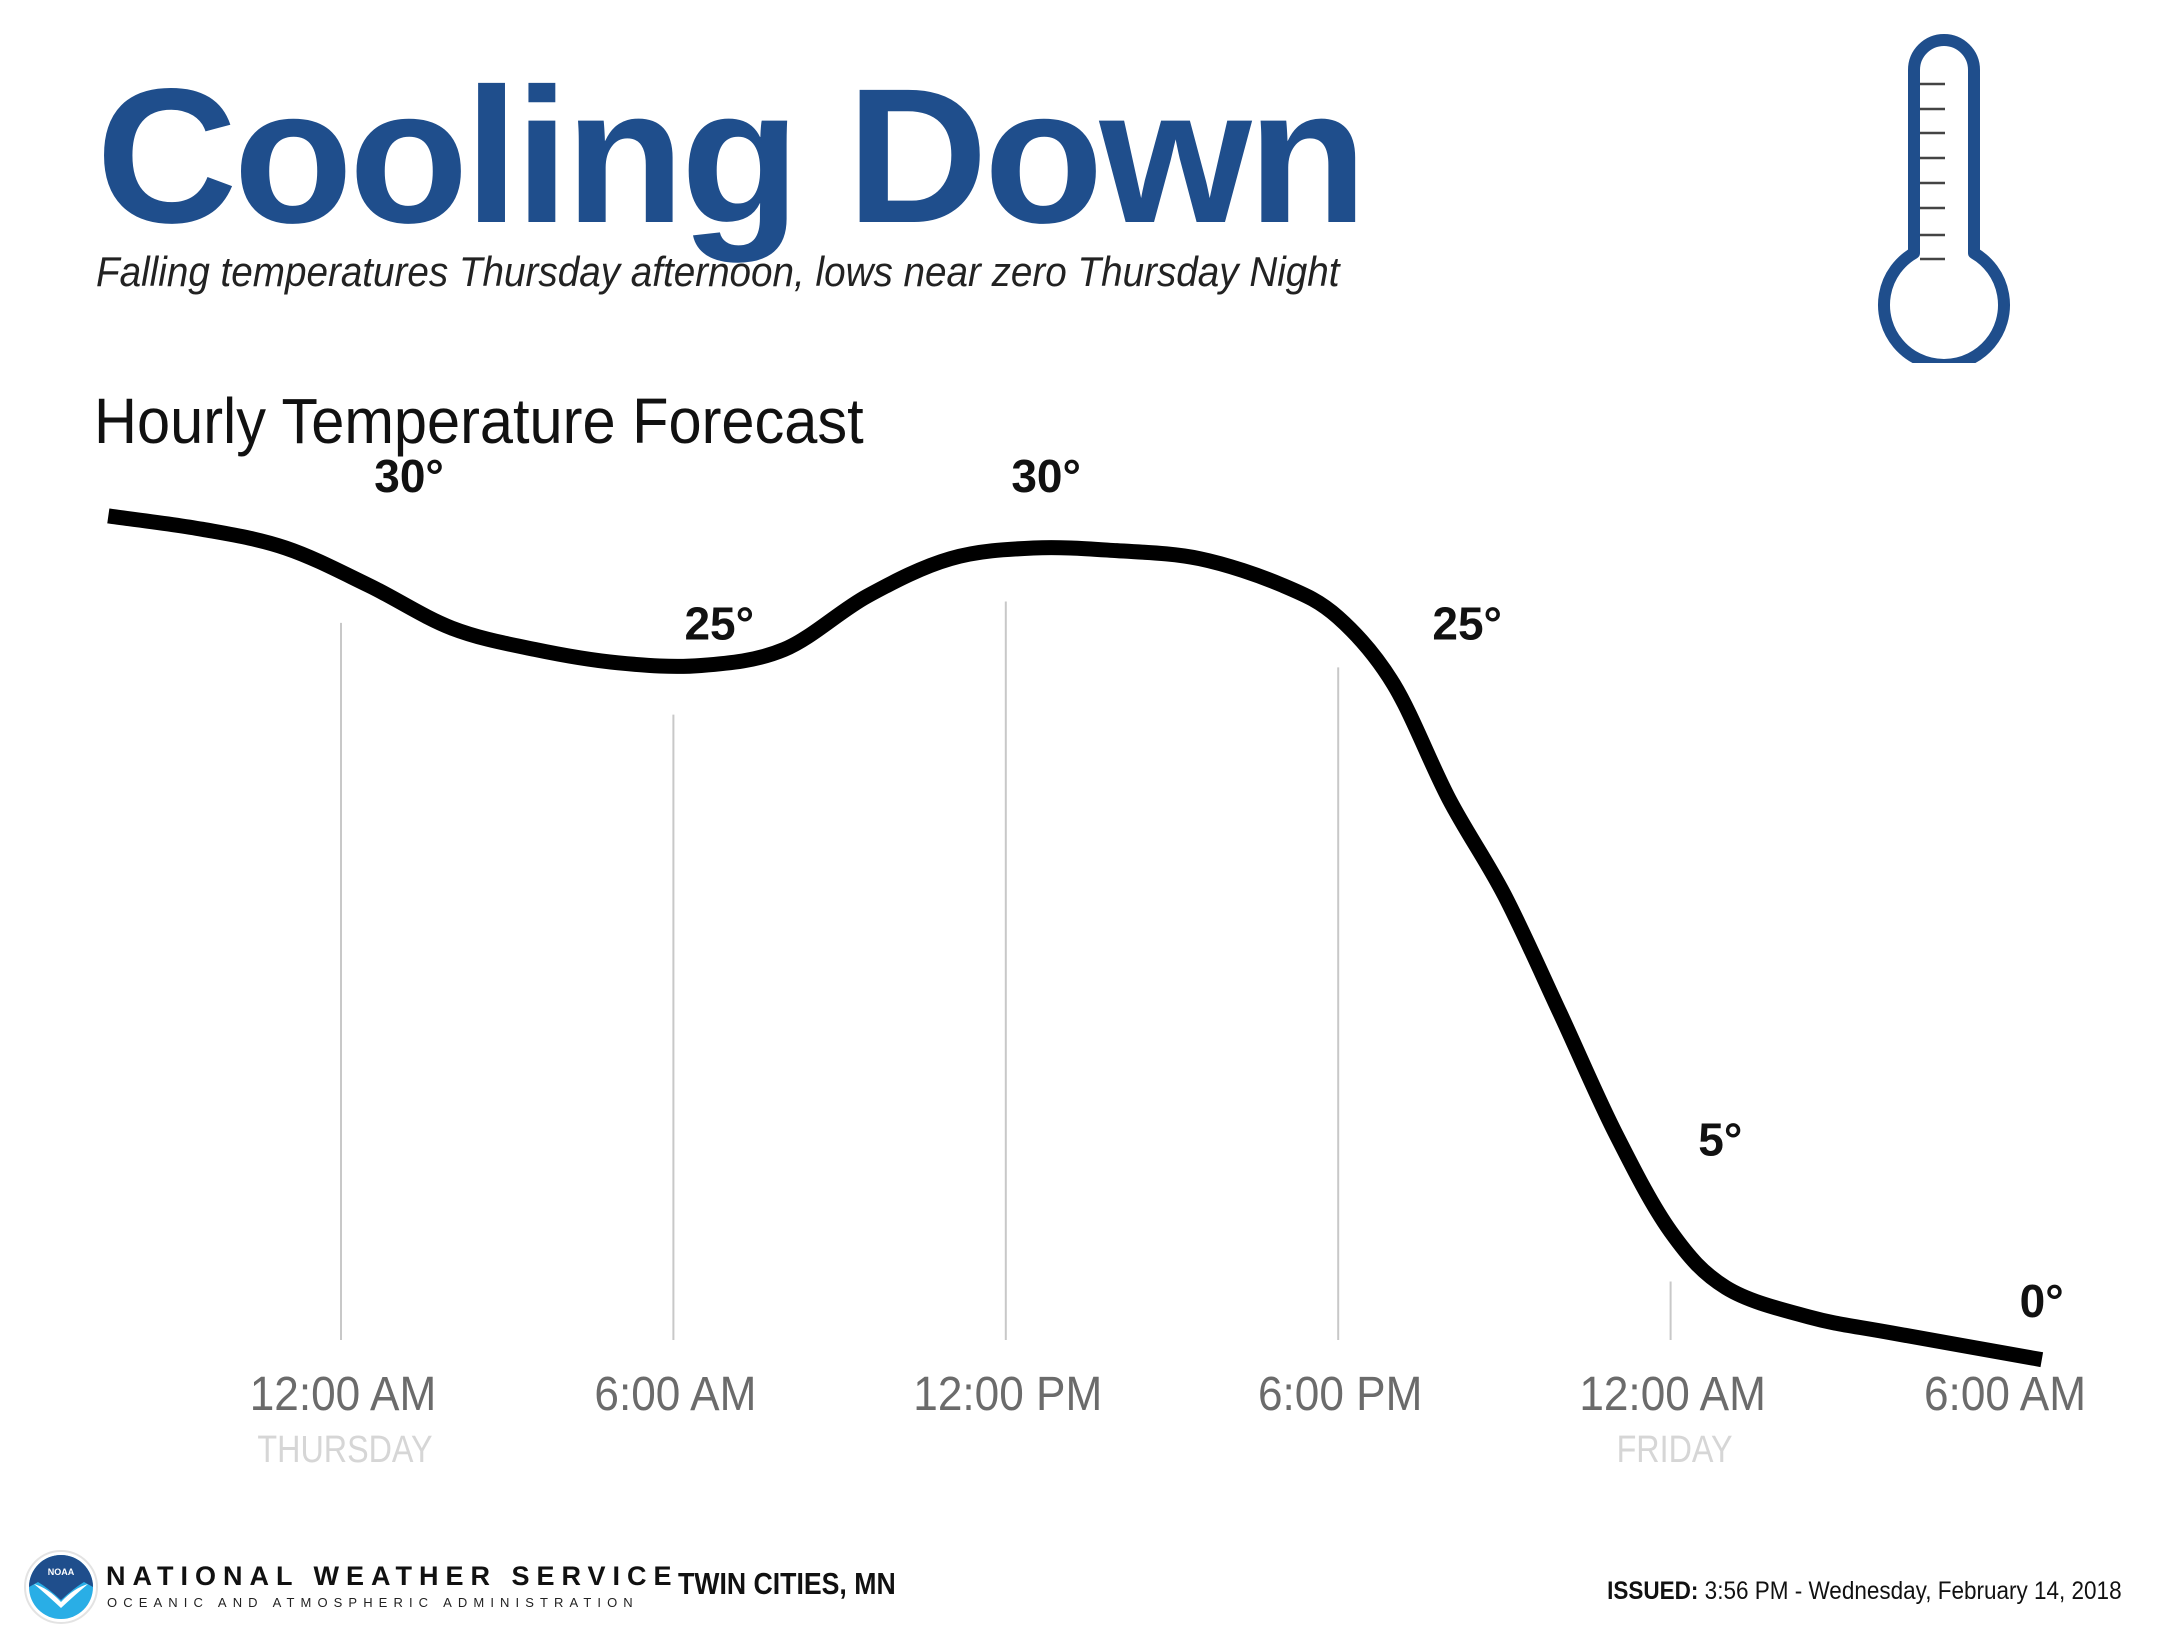 The width and height of the screenshot is (2160, 1626). Describe the element at coordinates (1675, 1450) in the screenshot. I see `x-day-label: FRIDAY` at that location.